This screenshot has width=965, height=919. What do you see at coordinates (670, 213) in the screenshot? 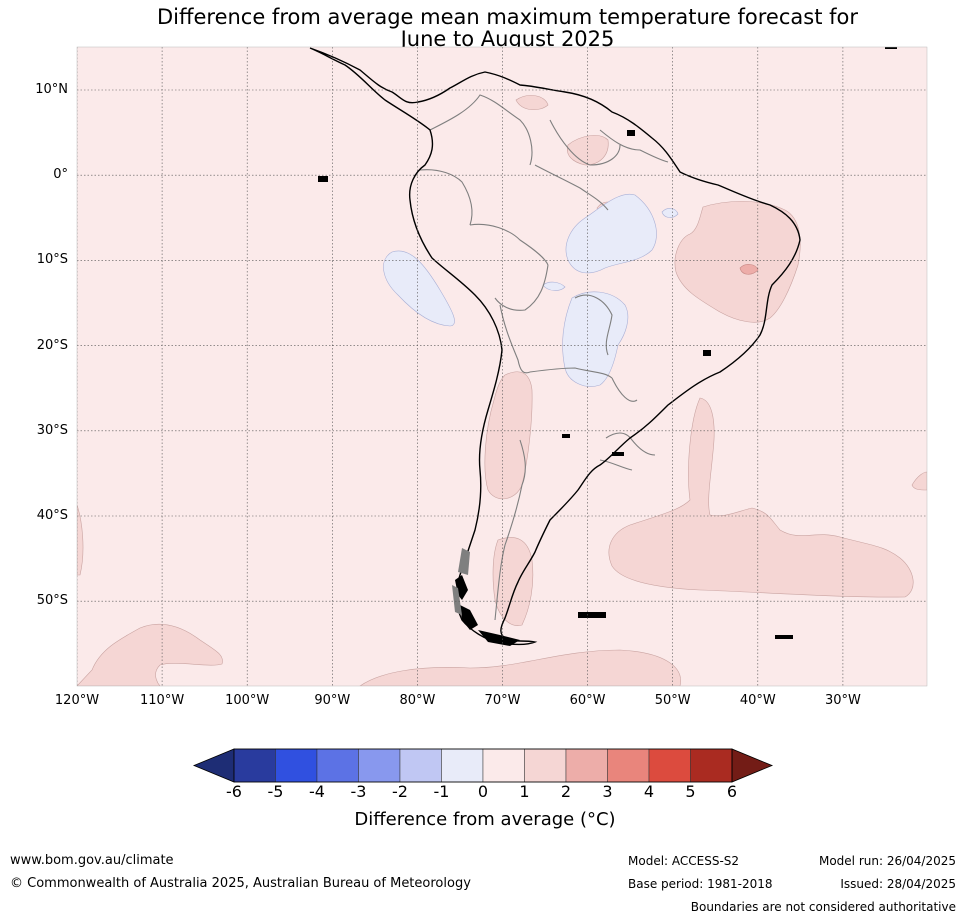
I see `anomaly-patch-small-cool` at bounding box center [670, 213].